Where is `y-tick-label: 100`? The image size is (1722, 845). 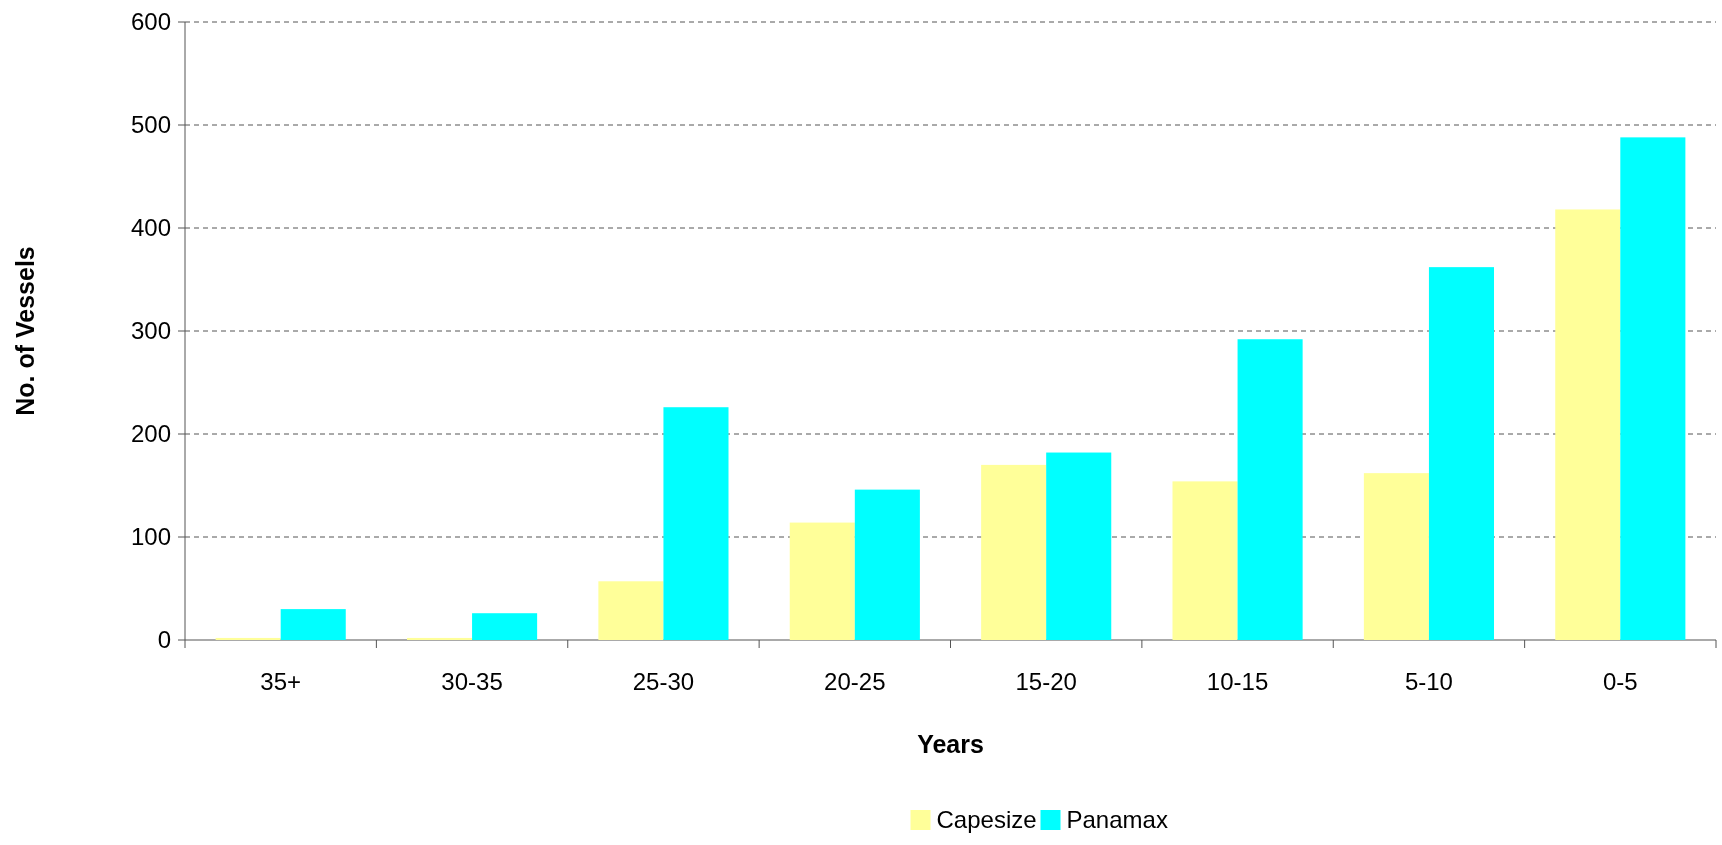
y-tick-label: 100 is located at coordinates (150, 537).